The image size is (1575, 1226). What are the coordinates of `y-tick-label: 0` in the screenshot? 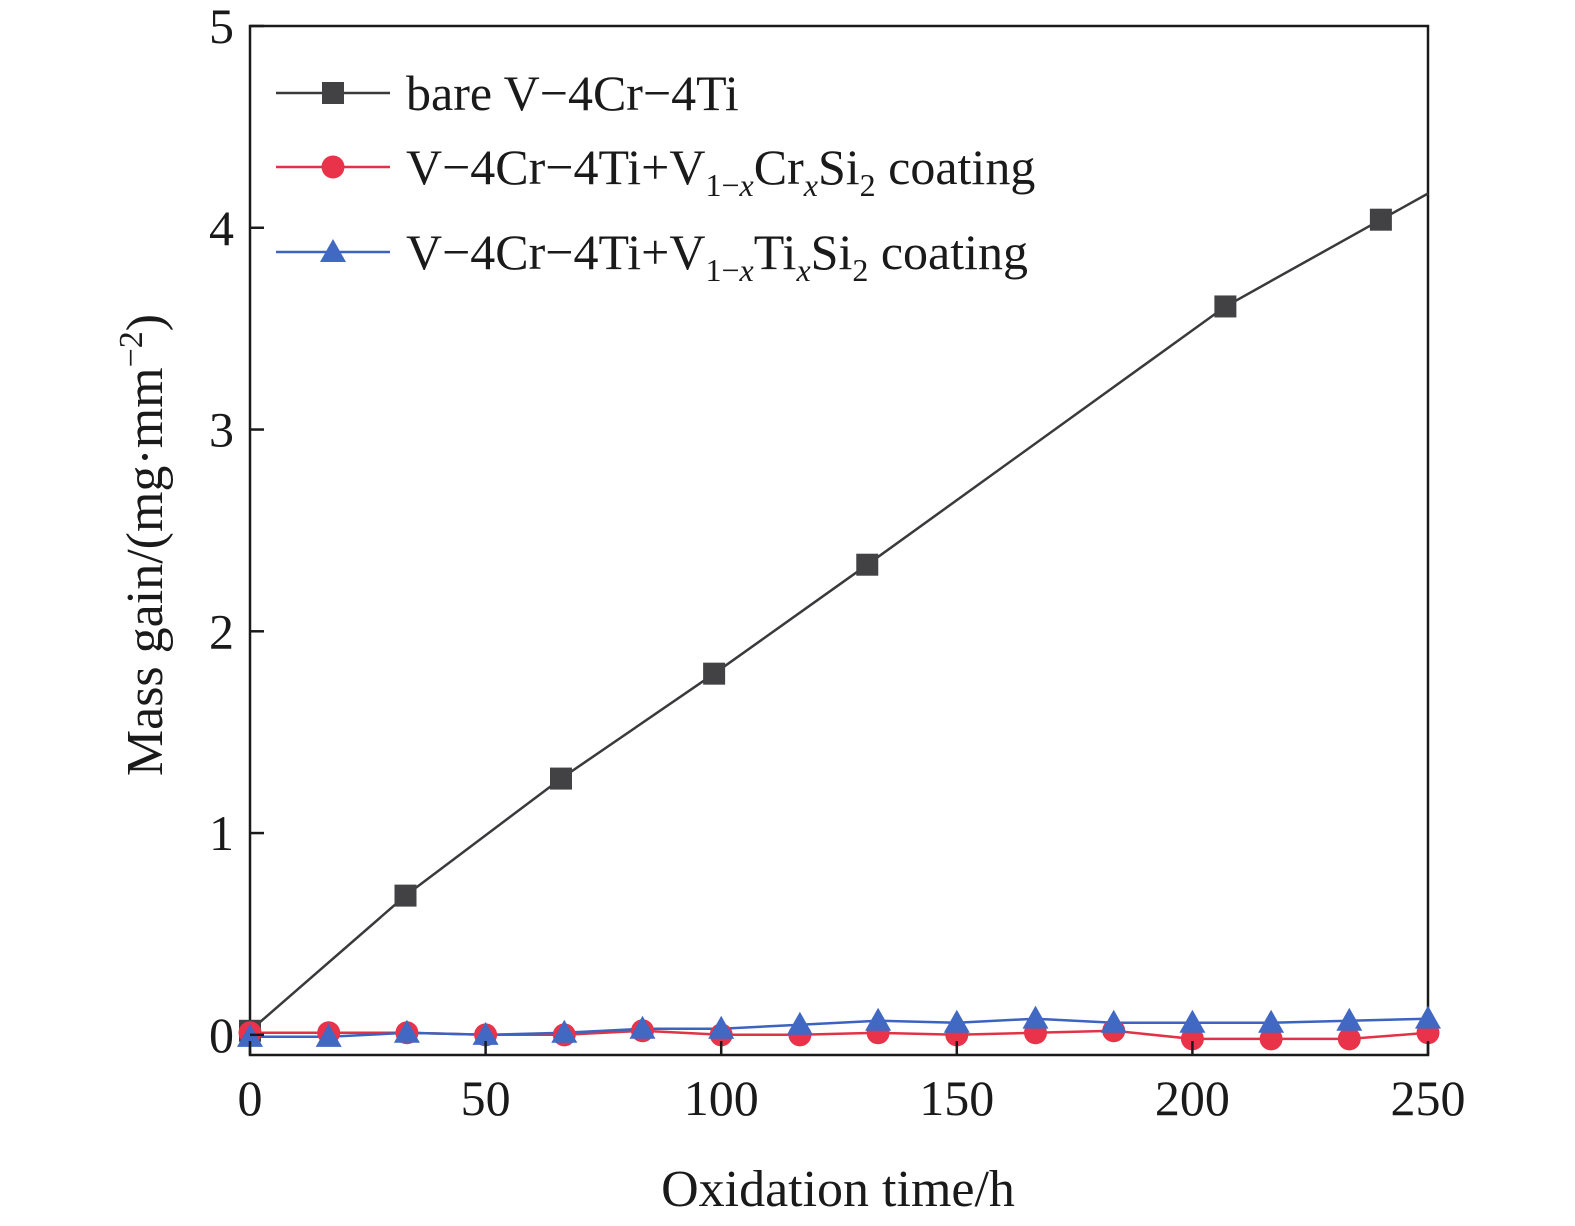 It's located at (221, 1035).